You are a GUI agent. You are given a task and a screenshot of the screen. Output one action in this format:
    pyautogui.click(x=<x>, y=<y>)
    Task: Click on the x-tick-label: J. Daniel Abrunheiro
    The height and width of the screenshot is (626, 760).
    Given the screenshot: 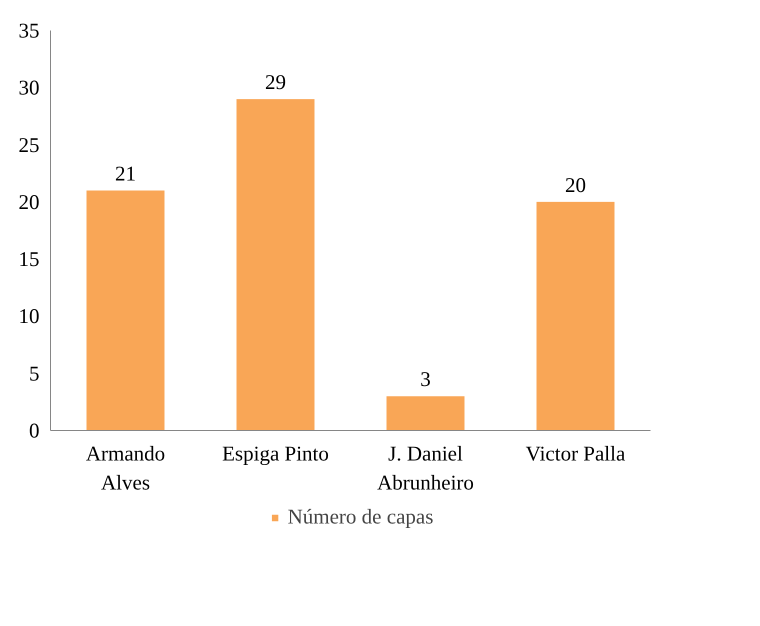 What is the action you would take?
    pyautogui.click(x=425, y=468)
    